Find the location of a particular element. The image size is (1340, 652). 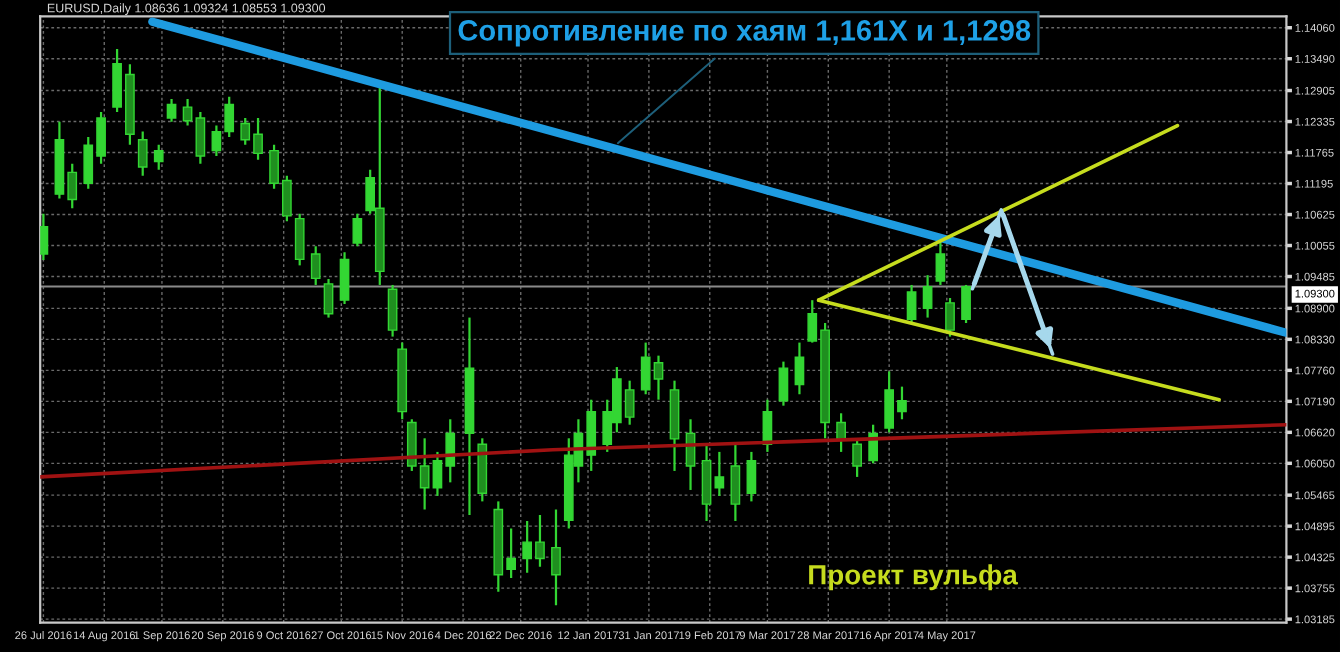

annotation: Сопротивление по хаям 1,161X и 1,1298 is located at coordinates (744, 33).